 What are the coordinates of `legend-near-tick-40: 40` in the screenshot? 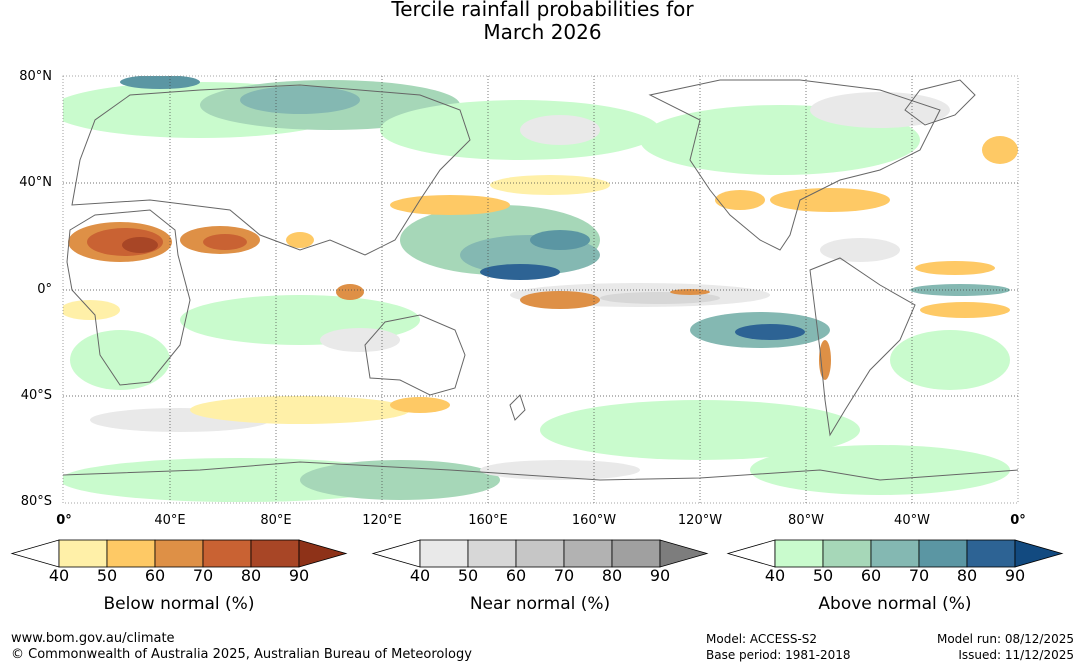 It's located at (420, 575).